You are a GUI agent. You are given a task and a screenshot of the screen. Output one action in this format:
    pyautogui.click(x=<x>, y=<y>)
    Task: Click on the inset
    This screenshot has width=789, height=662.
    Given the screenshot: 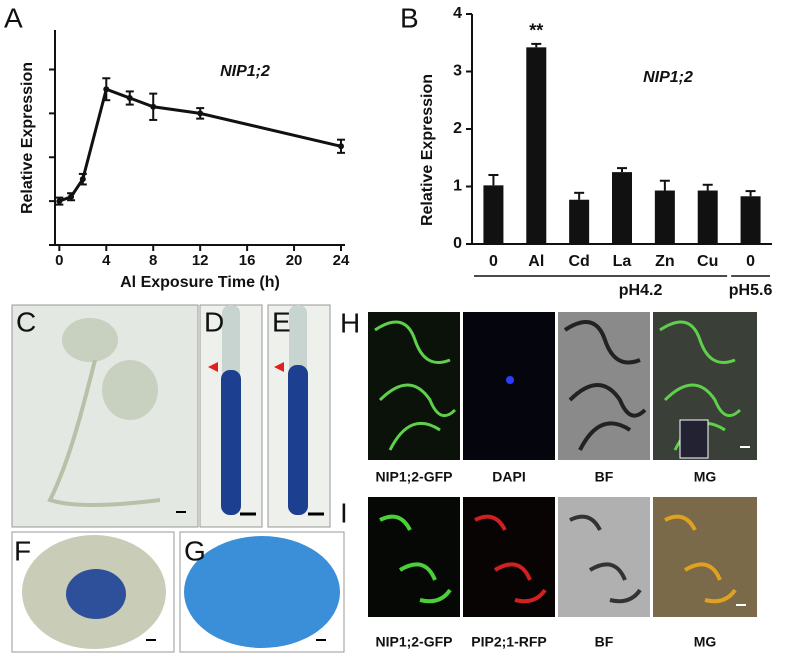 What is the action you would take?
    pyautogui.click(x=694, y=439)
    